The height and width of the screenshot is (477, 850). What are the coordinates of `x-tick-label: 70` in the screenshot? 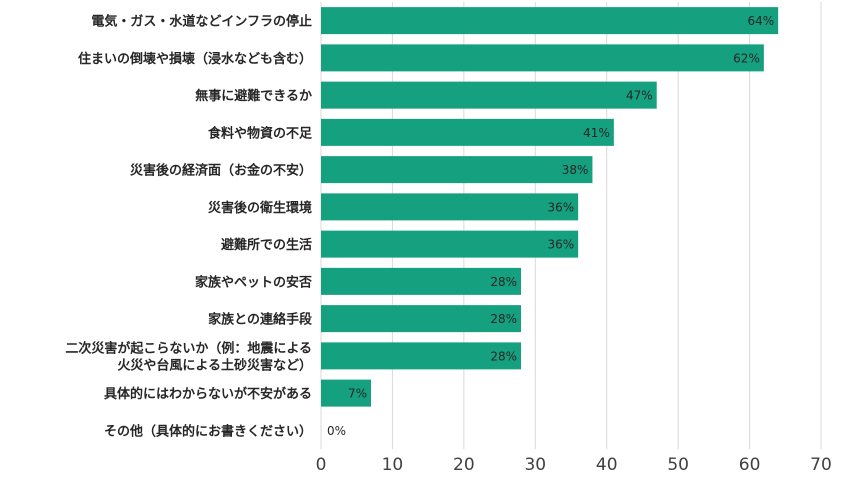 It's located at (821, 464).